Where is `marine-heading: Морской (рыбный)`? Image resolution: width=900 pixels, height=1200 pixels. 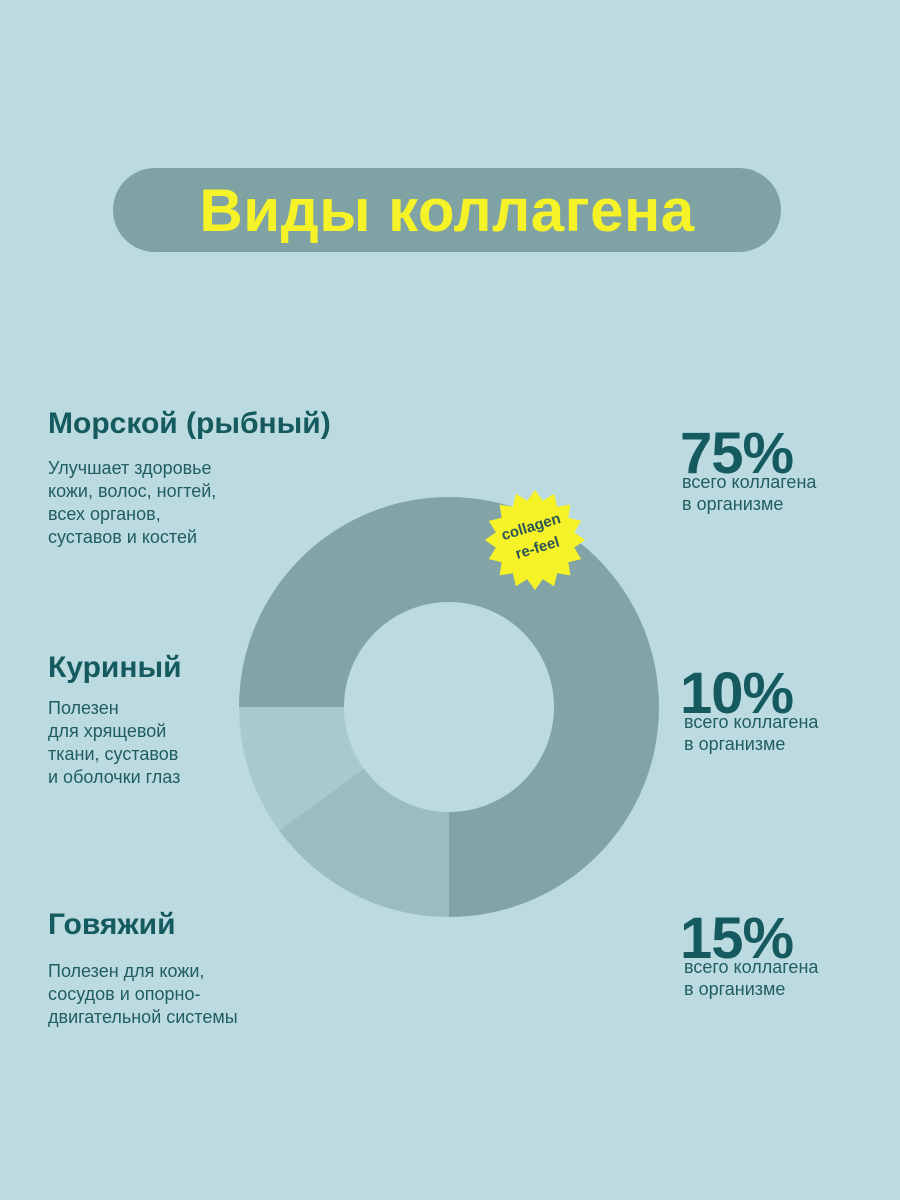 marine-heading: Морской (рыбный) is located at coordinates (189, 423).